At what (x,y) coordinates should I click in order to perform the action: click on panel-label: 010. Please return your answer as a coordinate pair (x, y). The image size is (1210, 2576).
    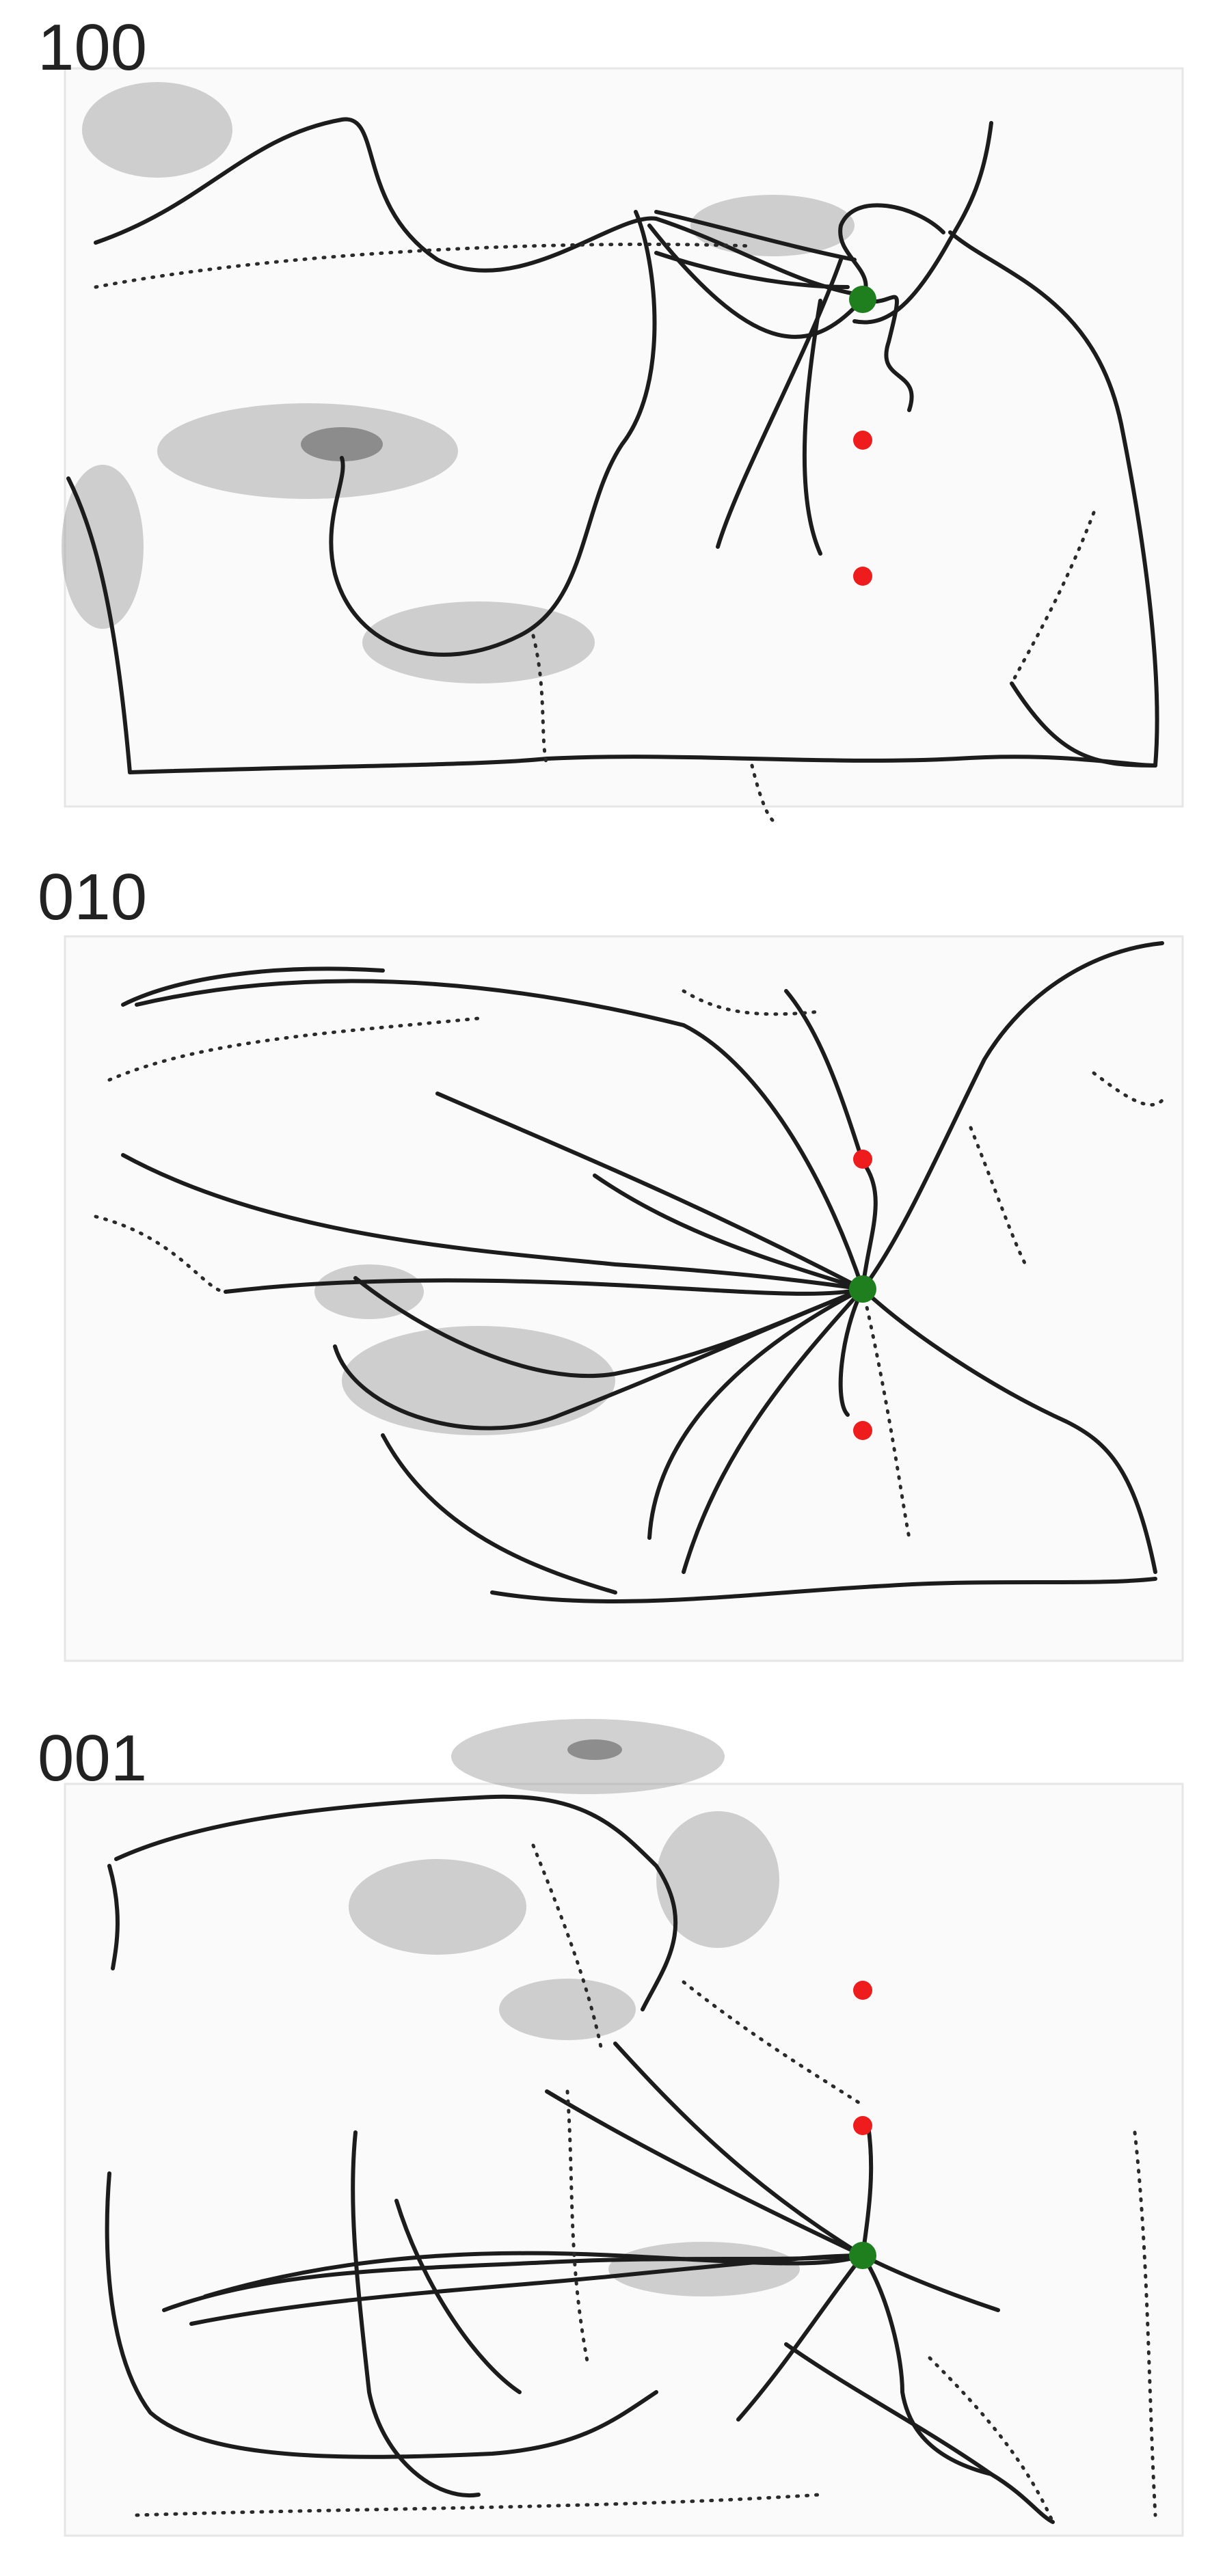
    Looking at the image, I should click on (93, 897).